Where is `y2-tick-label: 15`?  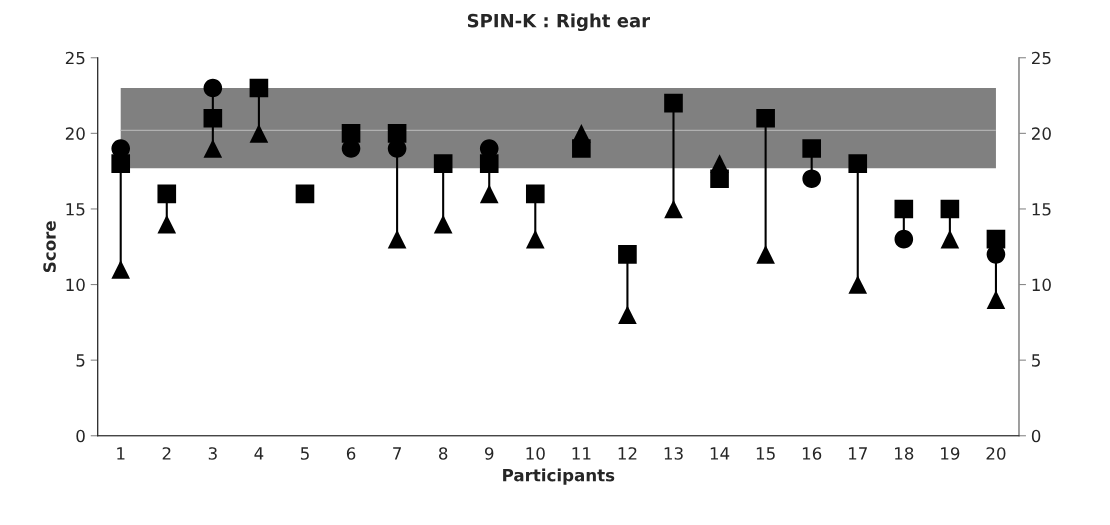 y2-tick-label: 15 is located at coordinates (1041, 209).